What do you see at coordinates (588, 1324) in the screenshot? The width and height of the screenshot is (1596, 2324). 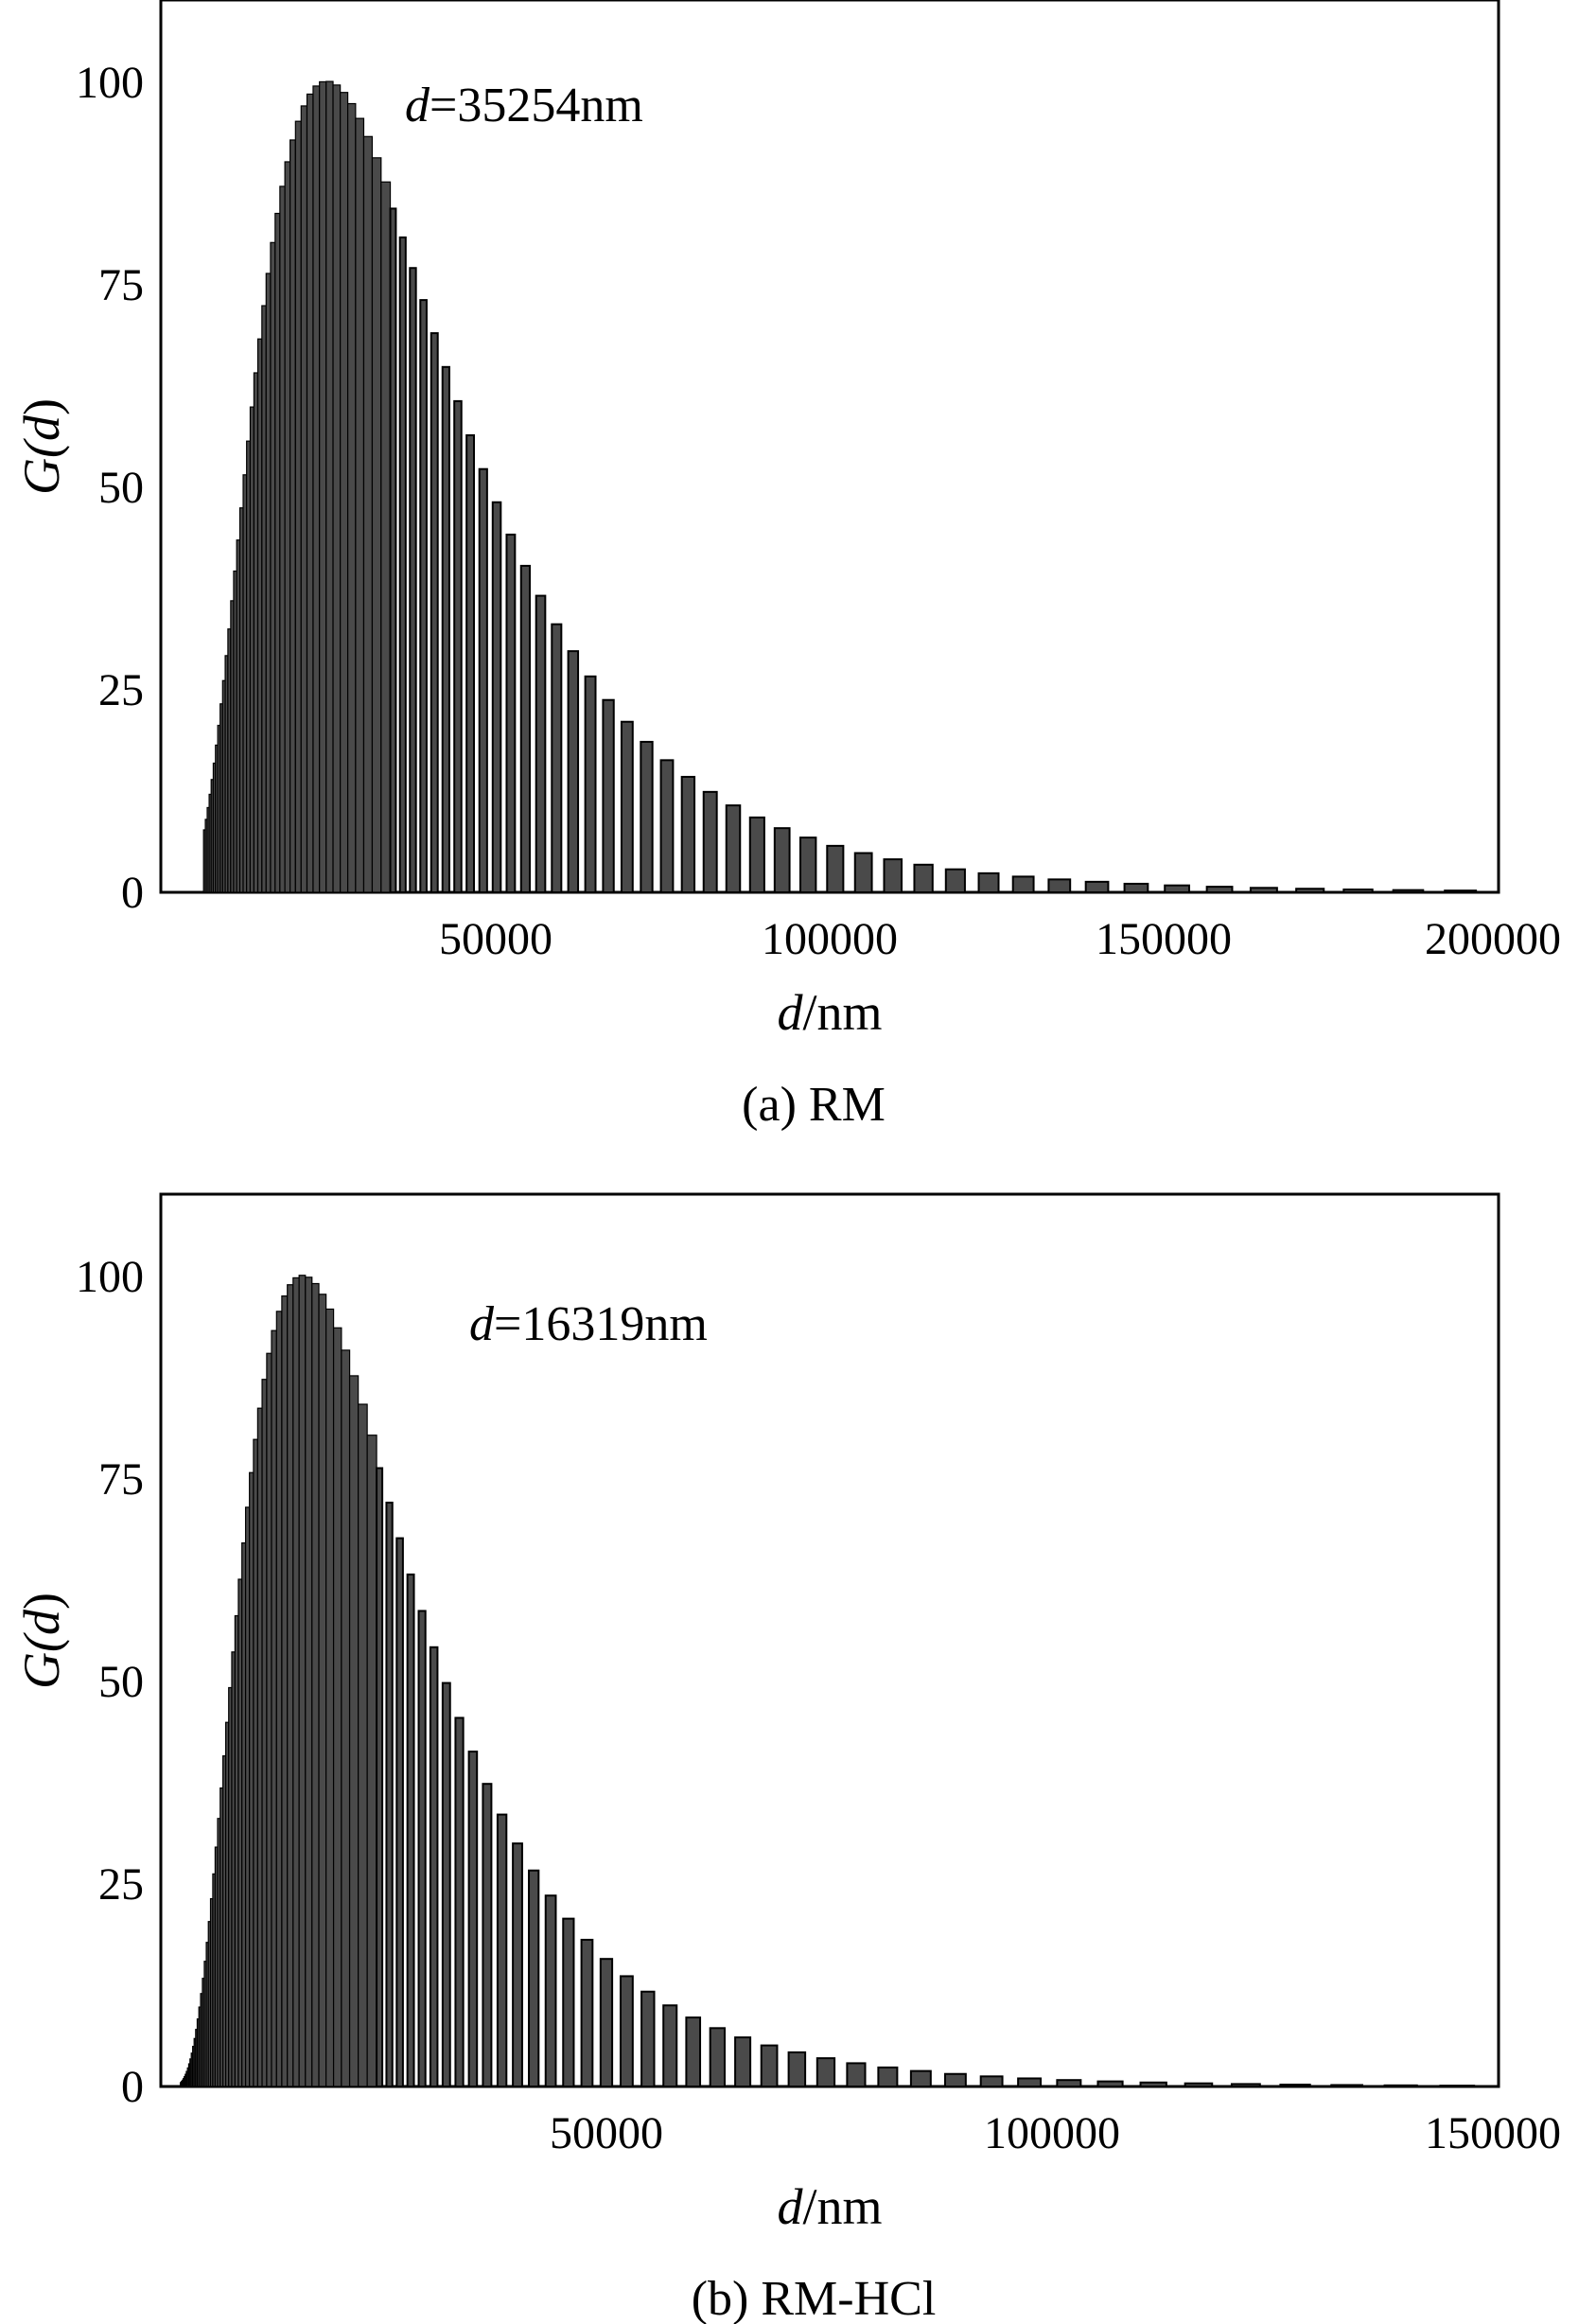 I see `mean-diameter-annotation: d=16319nm` at bounding box center [588, 1324].